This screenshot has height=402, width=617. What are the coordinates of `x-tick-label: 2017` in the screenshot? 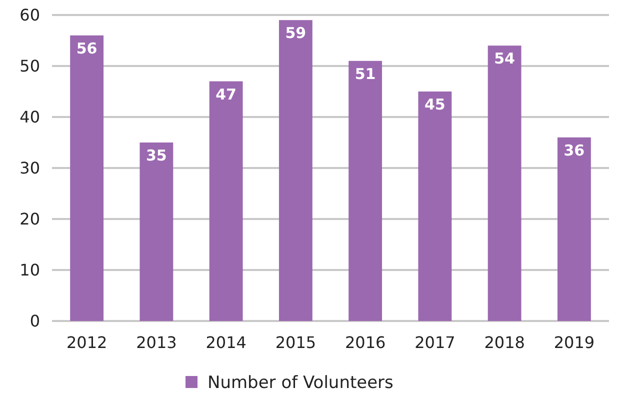 It's located at (435, 342).